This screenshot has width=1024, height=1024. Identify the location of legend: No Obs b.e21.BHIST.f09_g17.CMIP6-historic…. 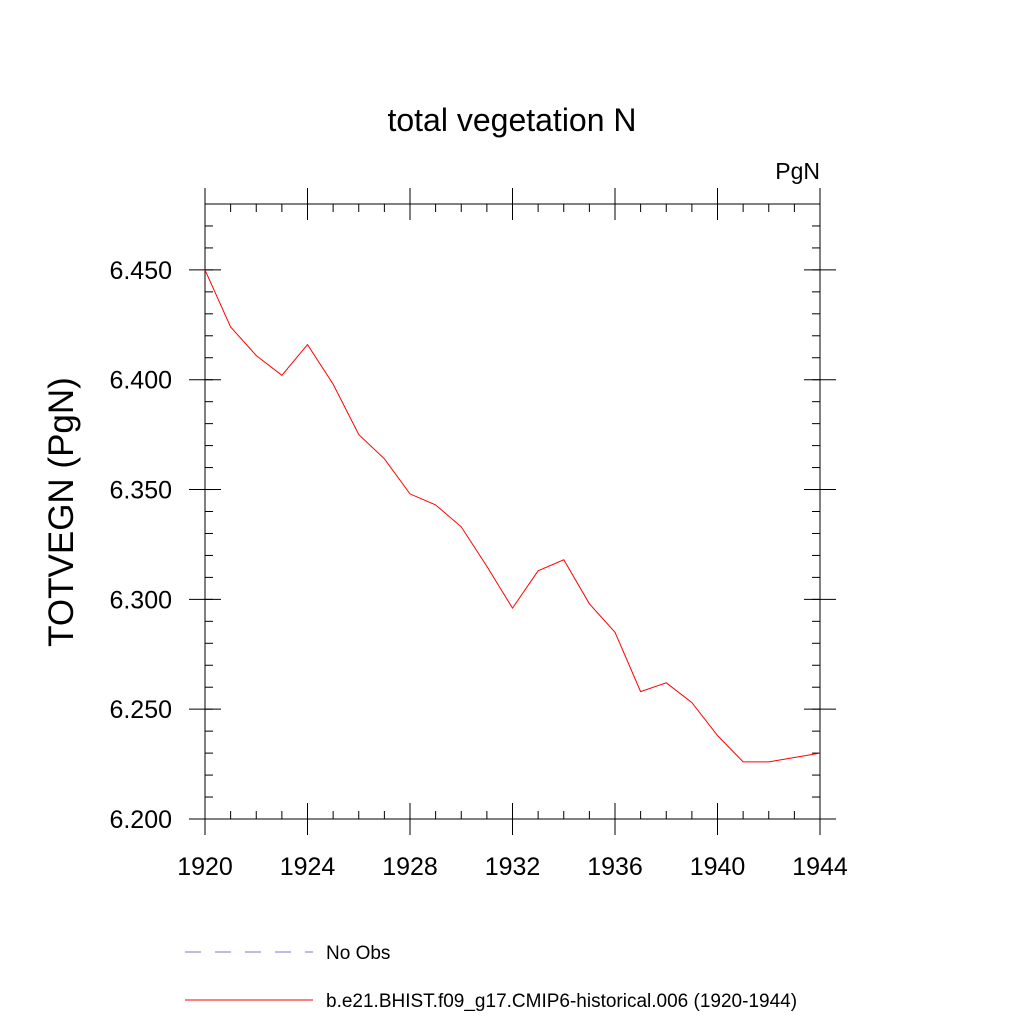
(491, 977).